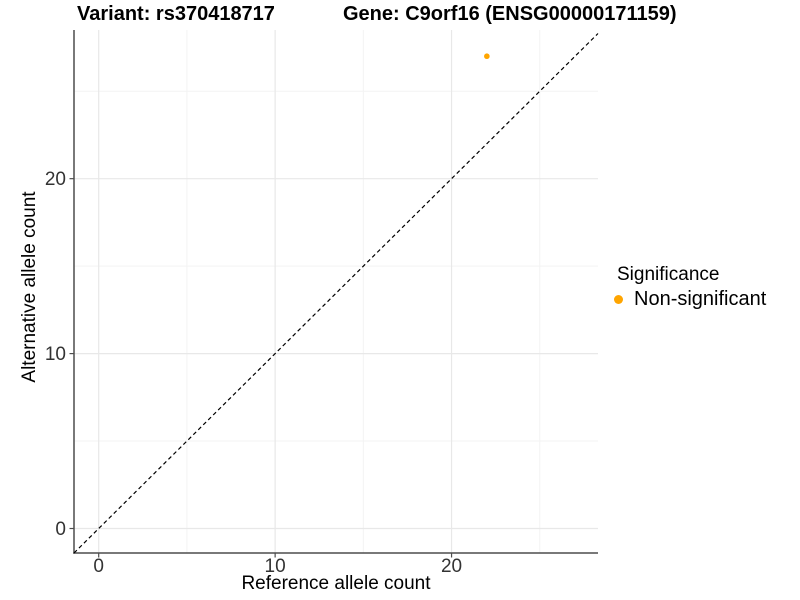 This screenshot has height=600, width=800. I want to click on x-tick-label: 20, so click(451, 566).